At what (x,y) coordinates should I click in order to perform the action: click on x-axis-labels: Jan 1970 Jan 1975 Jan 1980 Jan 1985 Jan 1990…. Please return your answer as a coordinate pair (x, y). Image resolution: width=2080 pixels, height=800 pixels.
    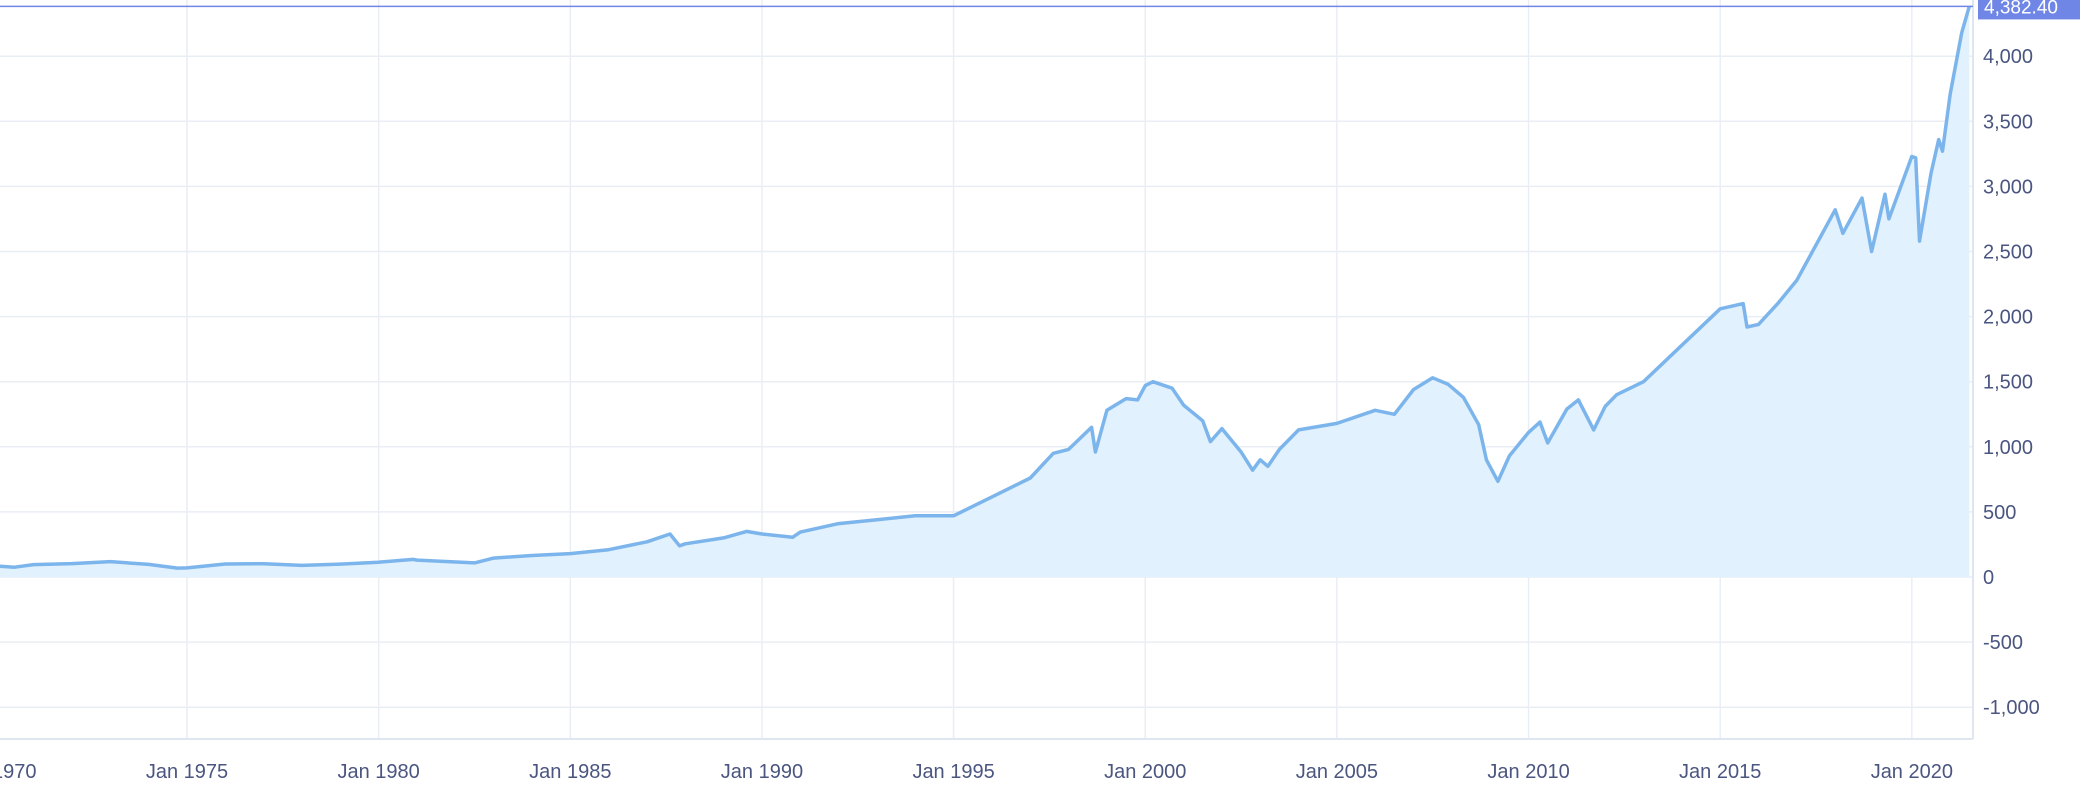
    Looking at the image, I should click on (976, 772).